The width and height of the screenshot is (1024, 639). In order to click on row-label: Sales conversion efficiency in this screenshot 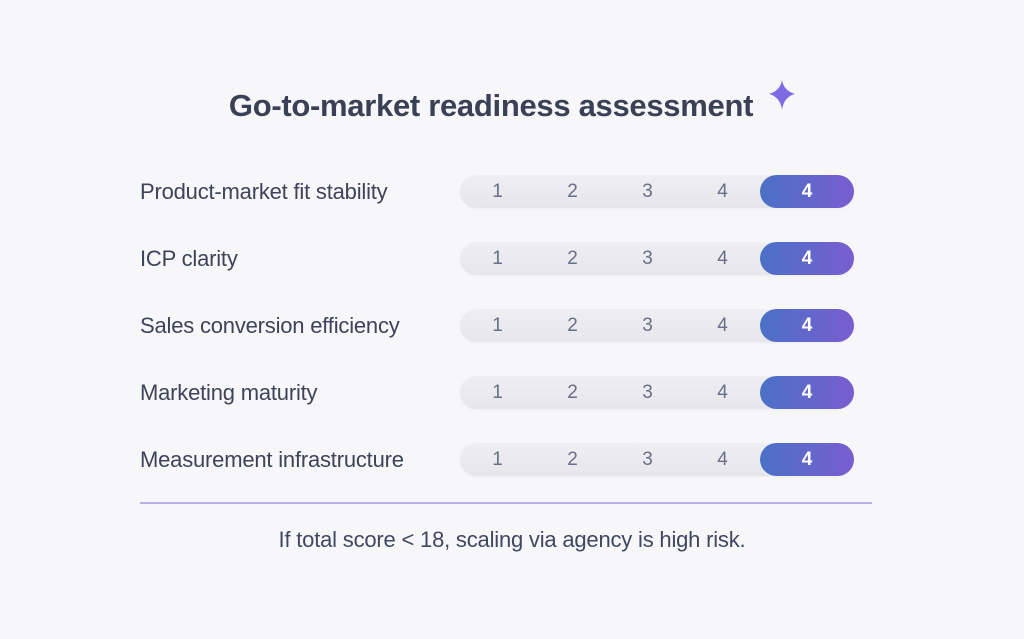, I will do `click(270, 325)`.